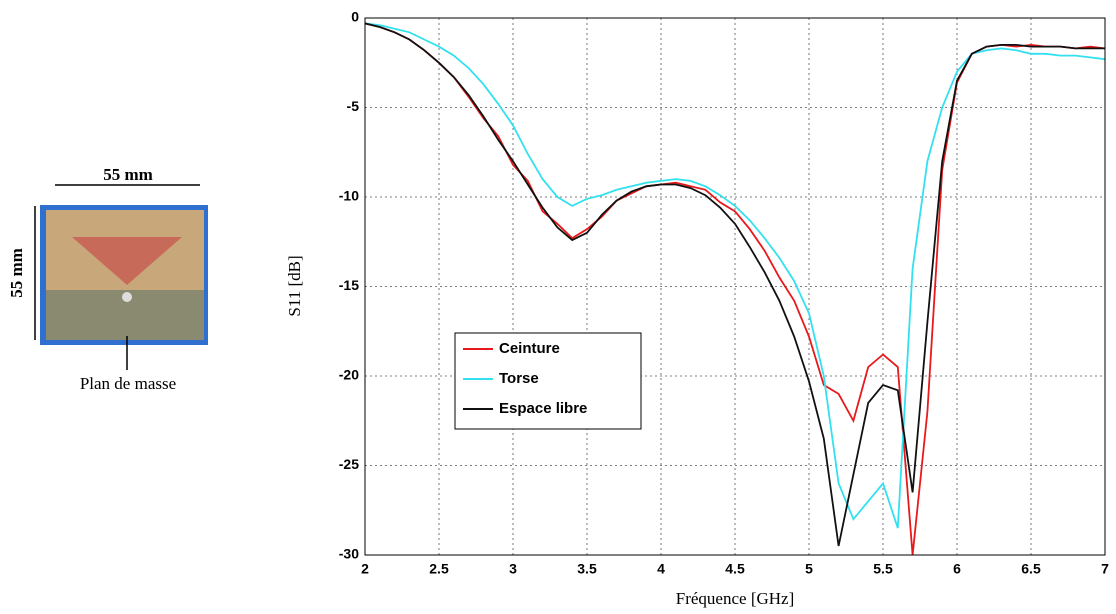  I want to click on antenna-photo: 55 mm 55 mm Plan de masse, so click(107, 279).